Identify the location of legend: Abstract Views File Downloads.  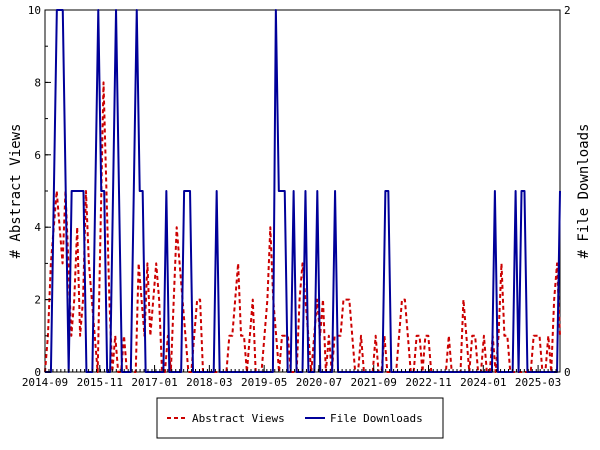
(300, 418).